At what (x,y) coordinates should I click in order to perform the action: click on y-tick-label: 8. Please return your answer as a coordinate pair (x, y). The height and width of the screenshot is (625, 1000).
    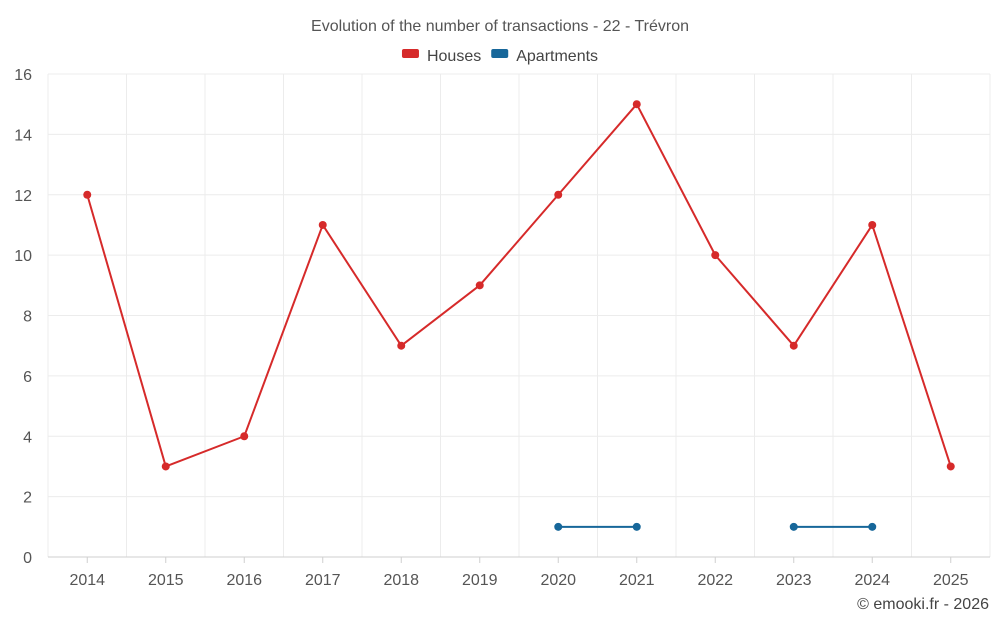
    Looking at the image, I should click on (27, 317).